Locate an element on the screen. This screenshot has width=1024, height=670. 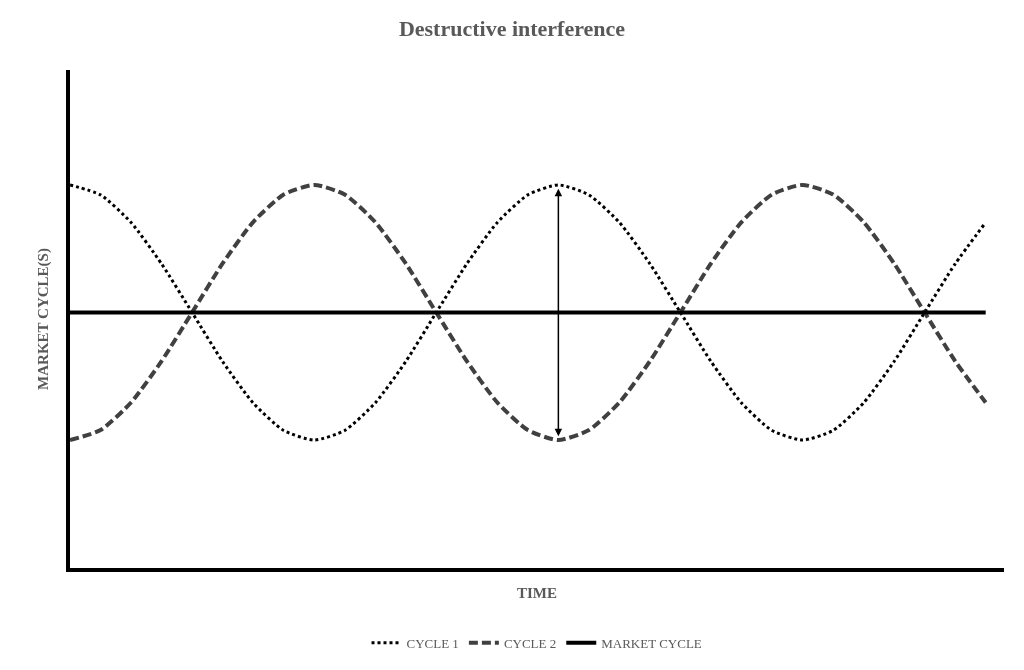
x-axis-title: TIME is located at coordinates (537, 593).